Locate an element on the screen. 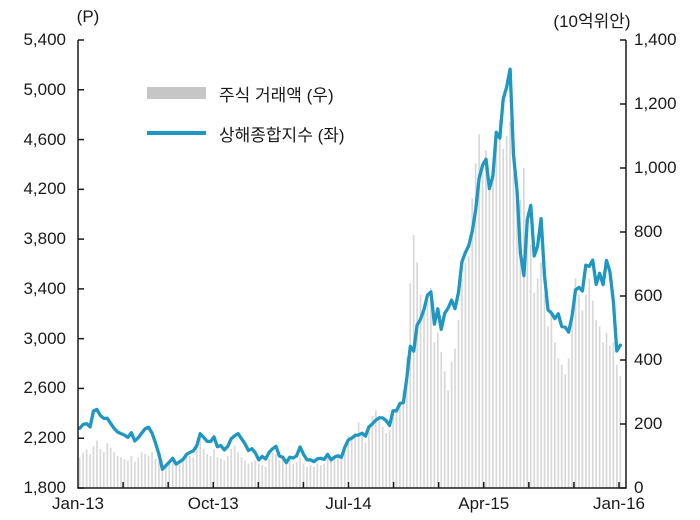 The image size is (700, 520). x-axis-tick-label: Oct-13 is located at coordinates (213, 503).